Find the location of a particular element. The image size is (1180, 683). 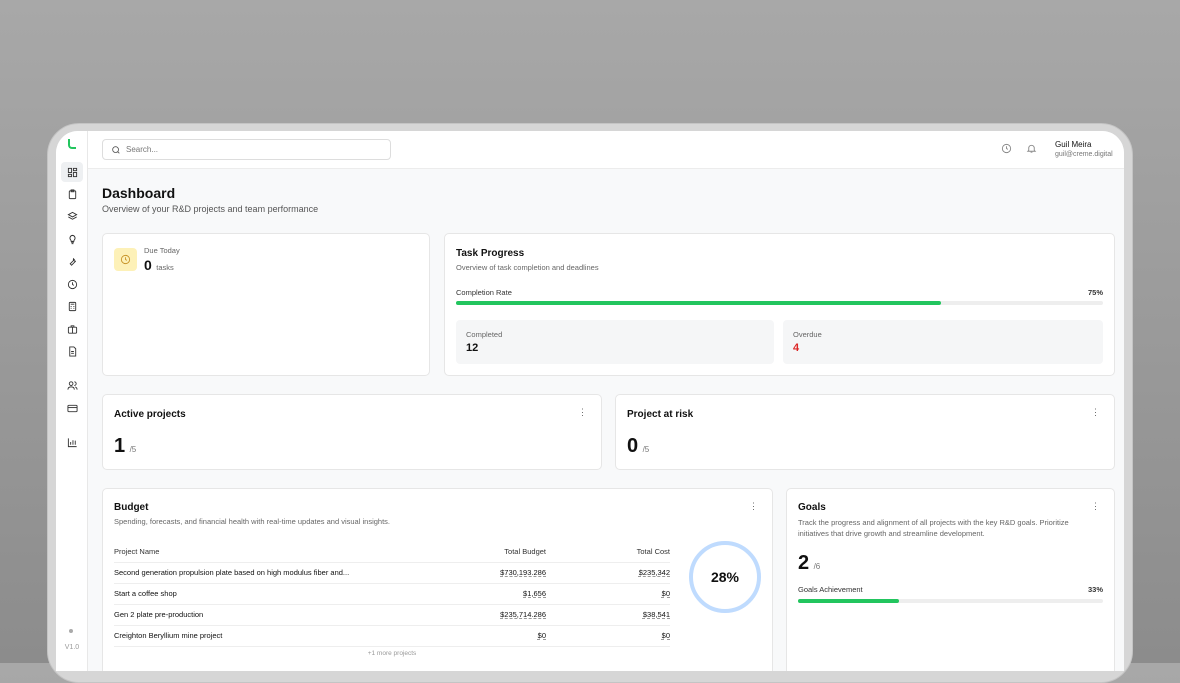

table-row: Creighton Beryllium mine project $0 $0 is located at coordinates (392, 636).